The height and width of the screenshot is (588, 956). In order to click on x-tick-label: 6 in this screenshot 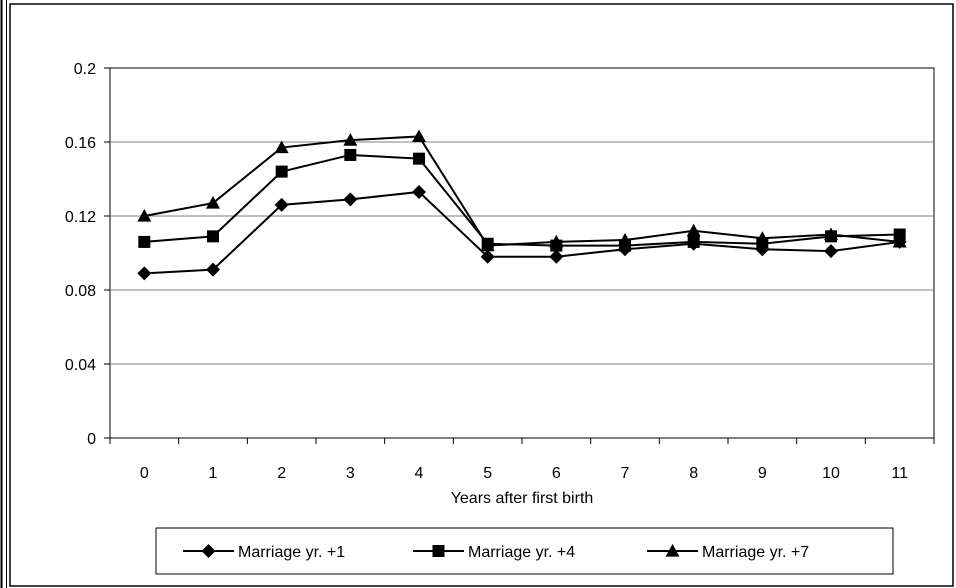, I will do `click(556, 473)`.